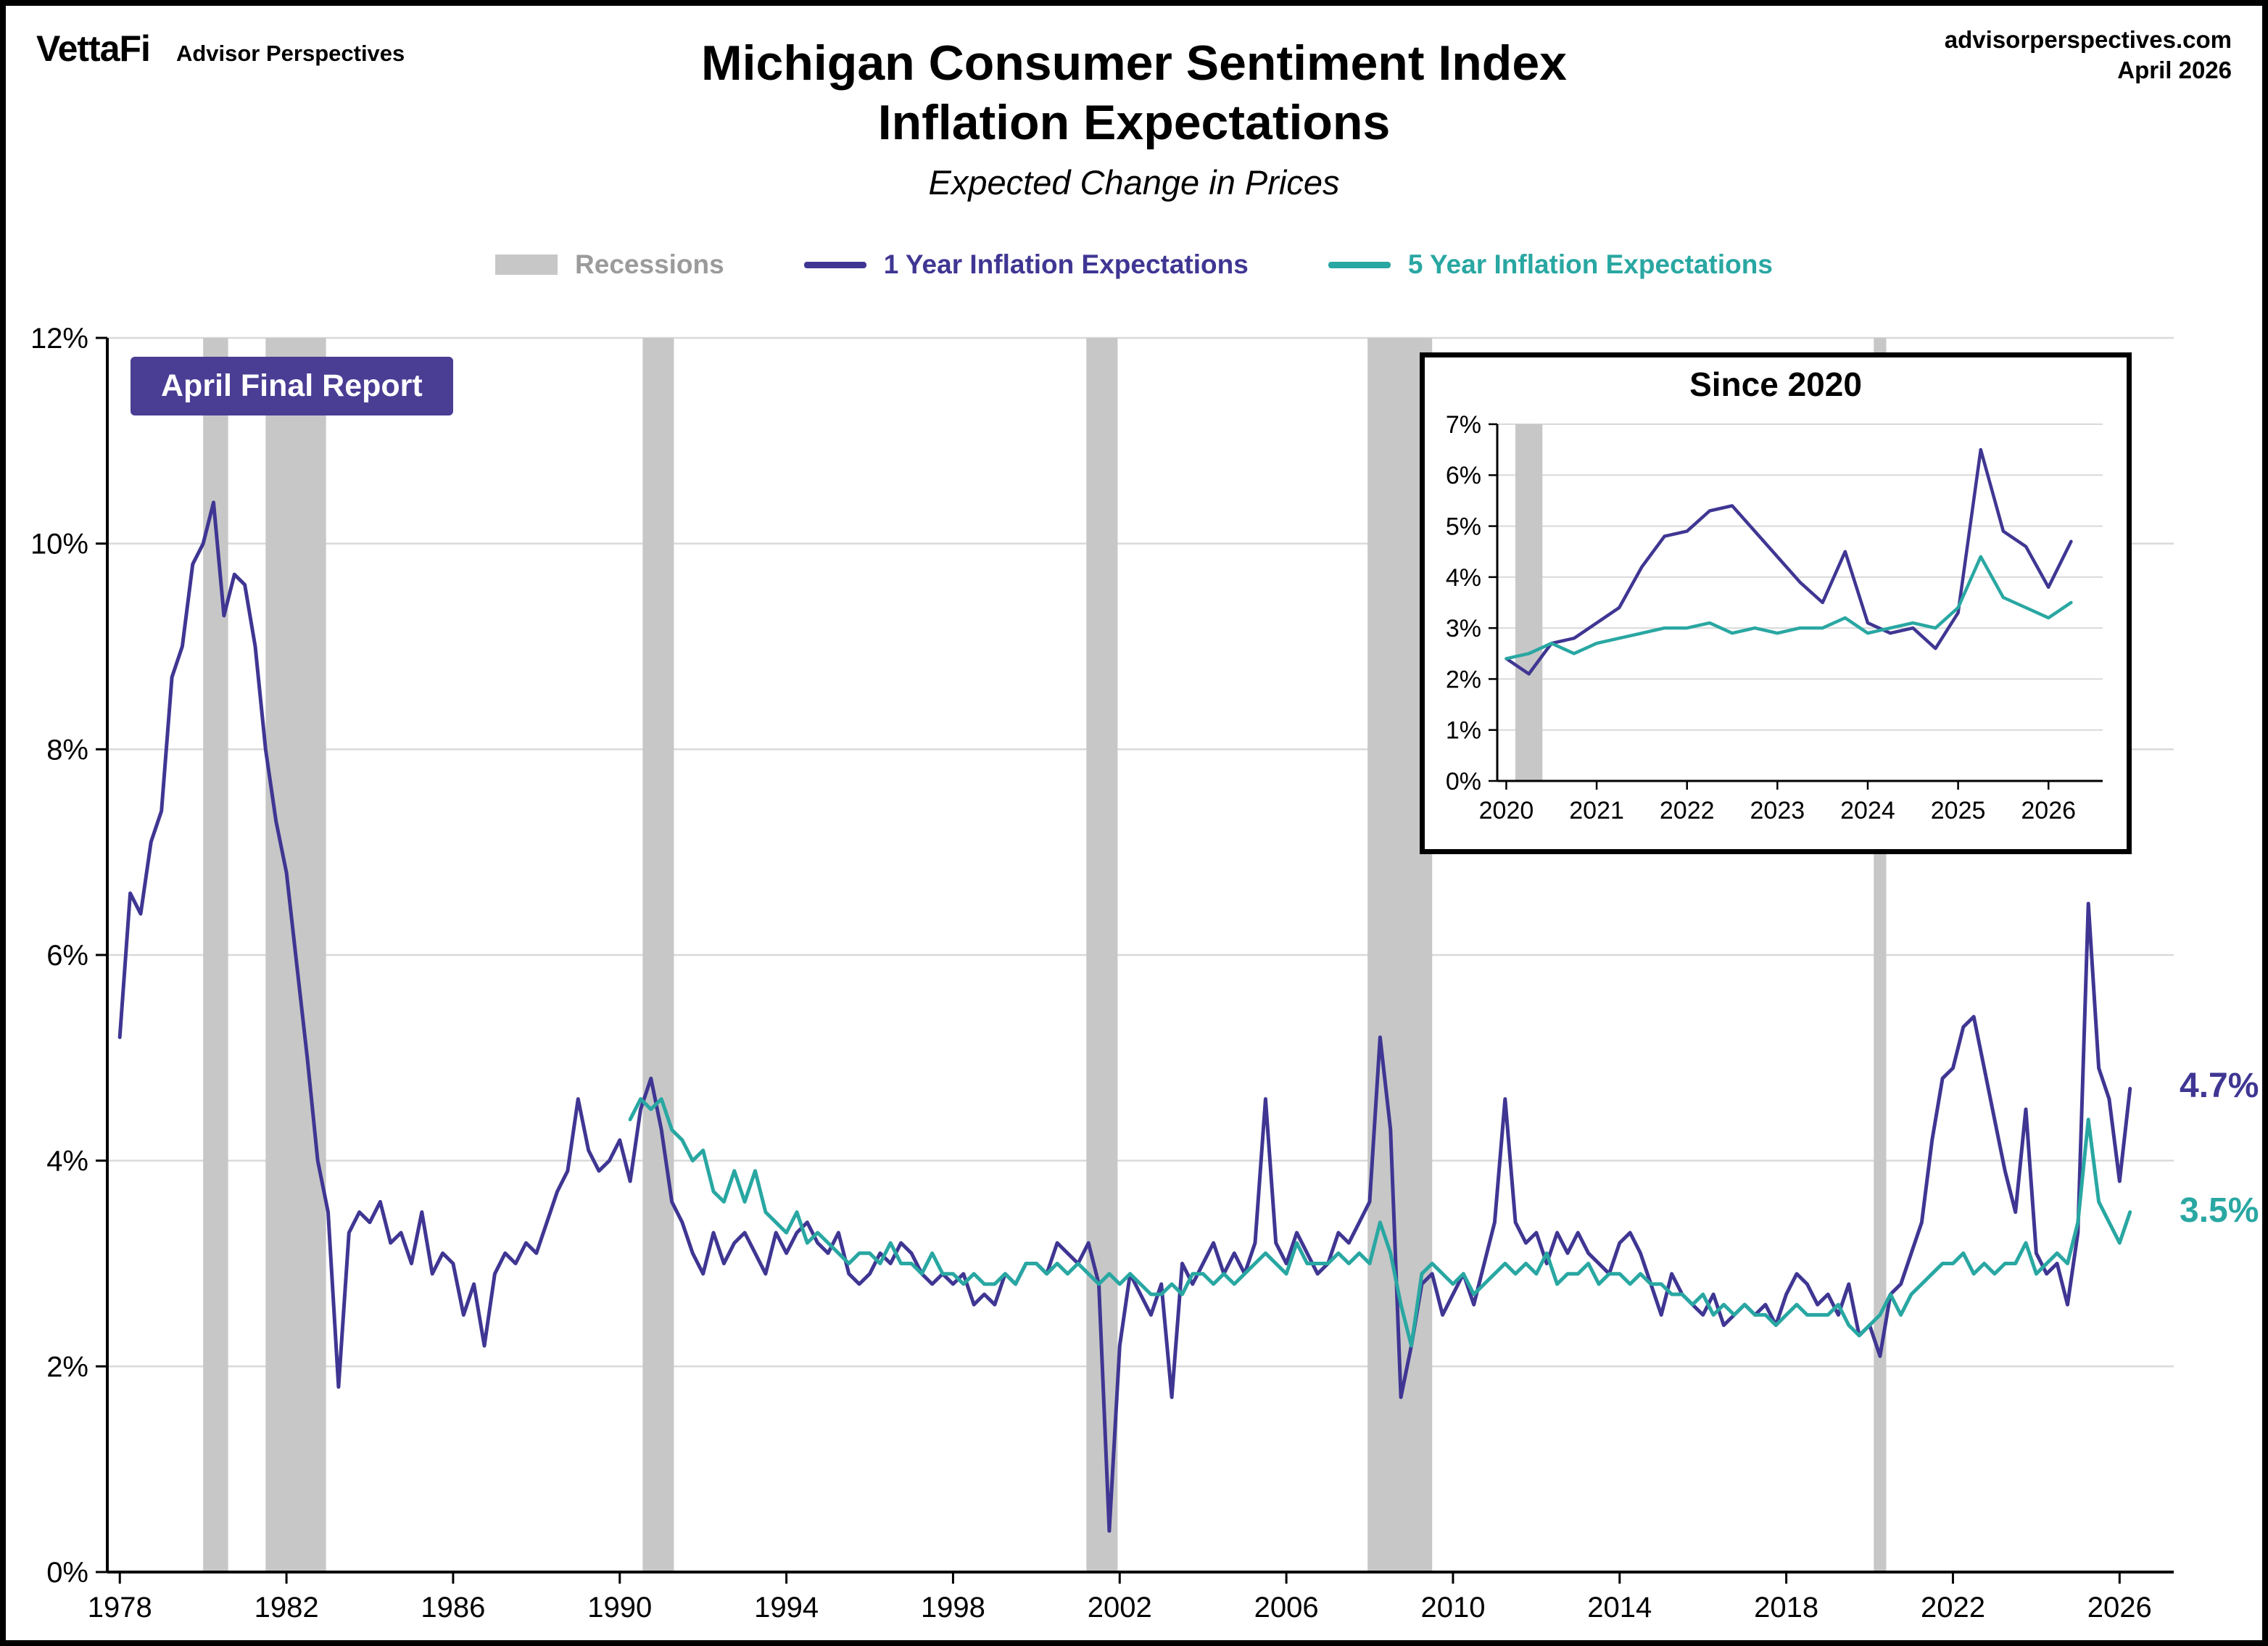 The height and width of the screenshot is (1646, 2268). I want to click on five-year-line-swatch, so click(1359, 264).